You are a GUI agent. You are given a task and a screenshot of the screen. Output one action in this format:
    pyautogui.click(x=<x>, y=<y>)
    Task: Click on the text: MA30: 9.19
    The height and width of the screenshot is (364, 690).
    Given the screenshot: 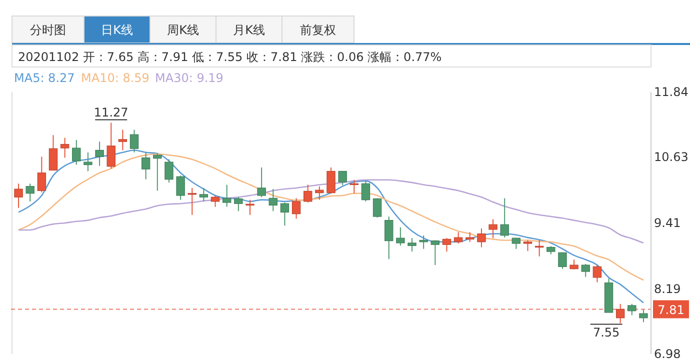 What is the action you would take?
    pyautogui.click(x=189, y=78)
    